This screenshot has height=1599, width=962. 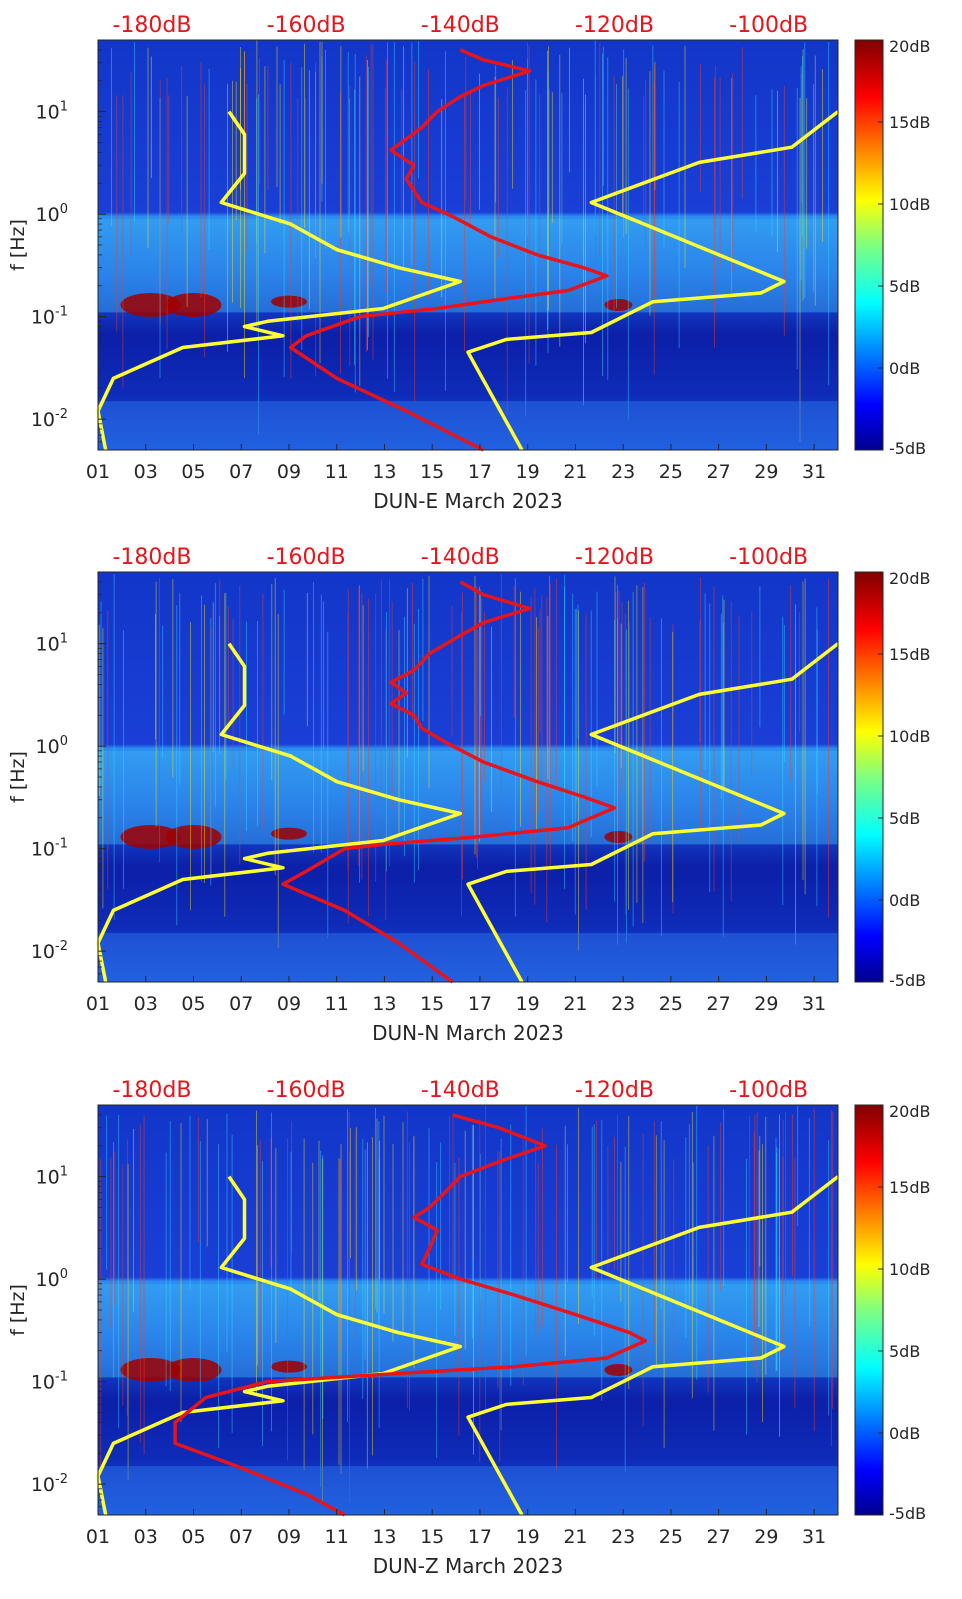 I want to click on x-tick-label: 21, so click(x=575, y=1537).